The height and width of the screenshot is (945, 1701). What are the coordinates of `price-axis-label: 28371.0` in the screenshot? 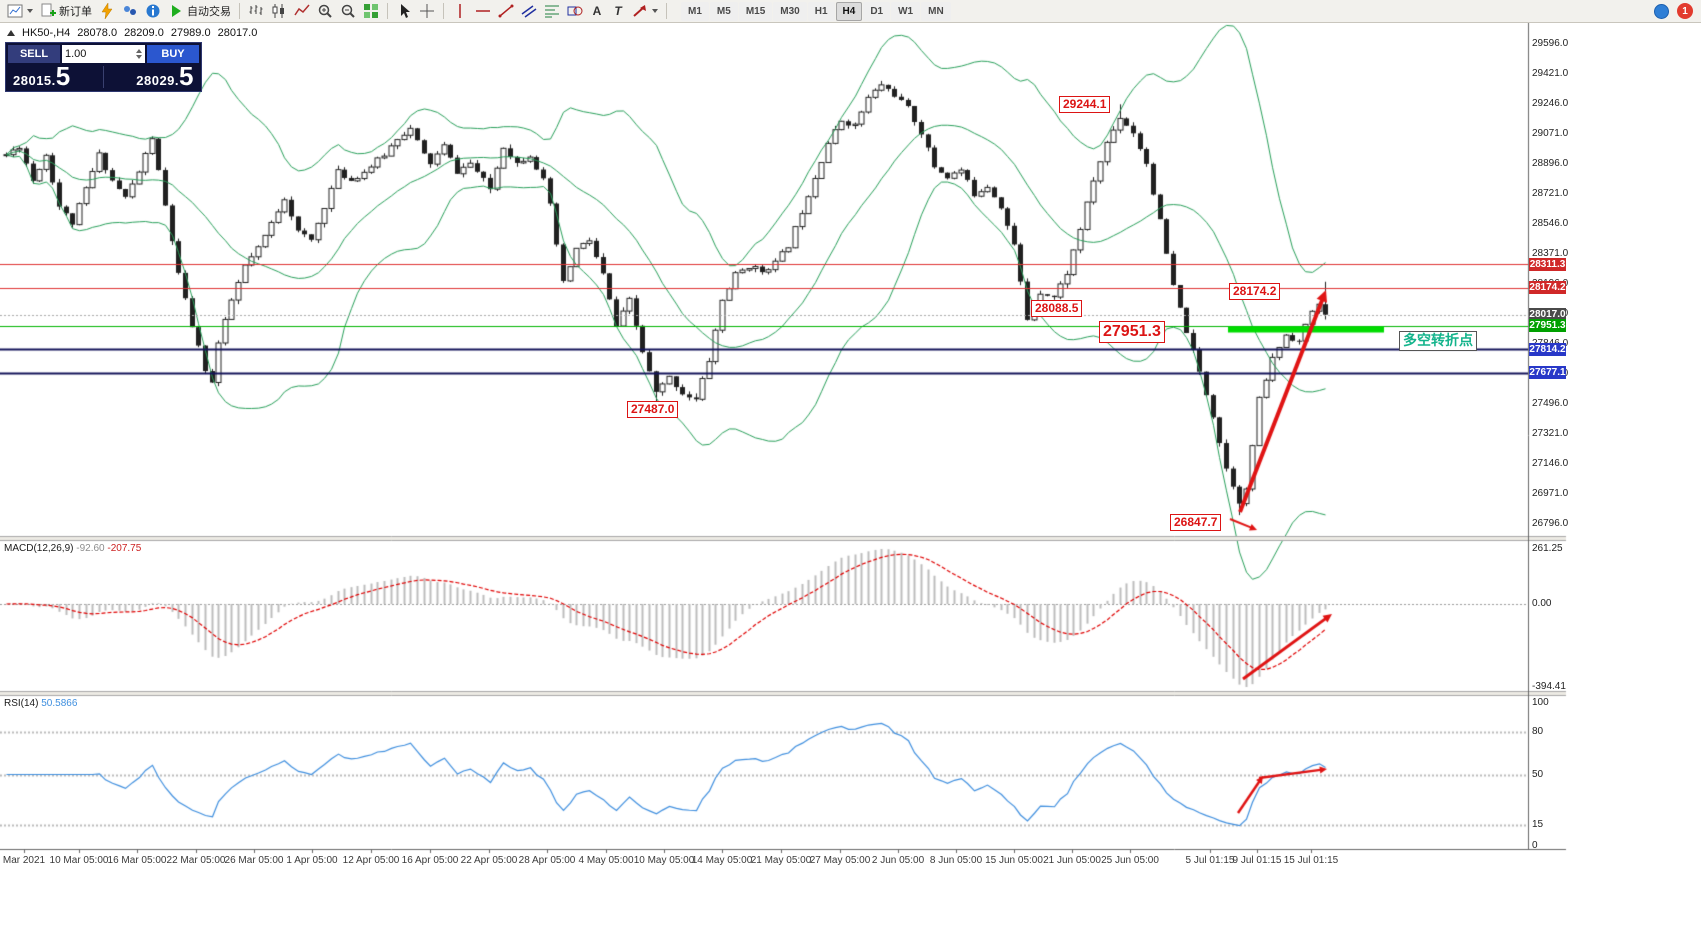 It's located at (1550, 253).